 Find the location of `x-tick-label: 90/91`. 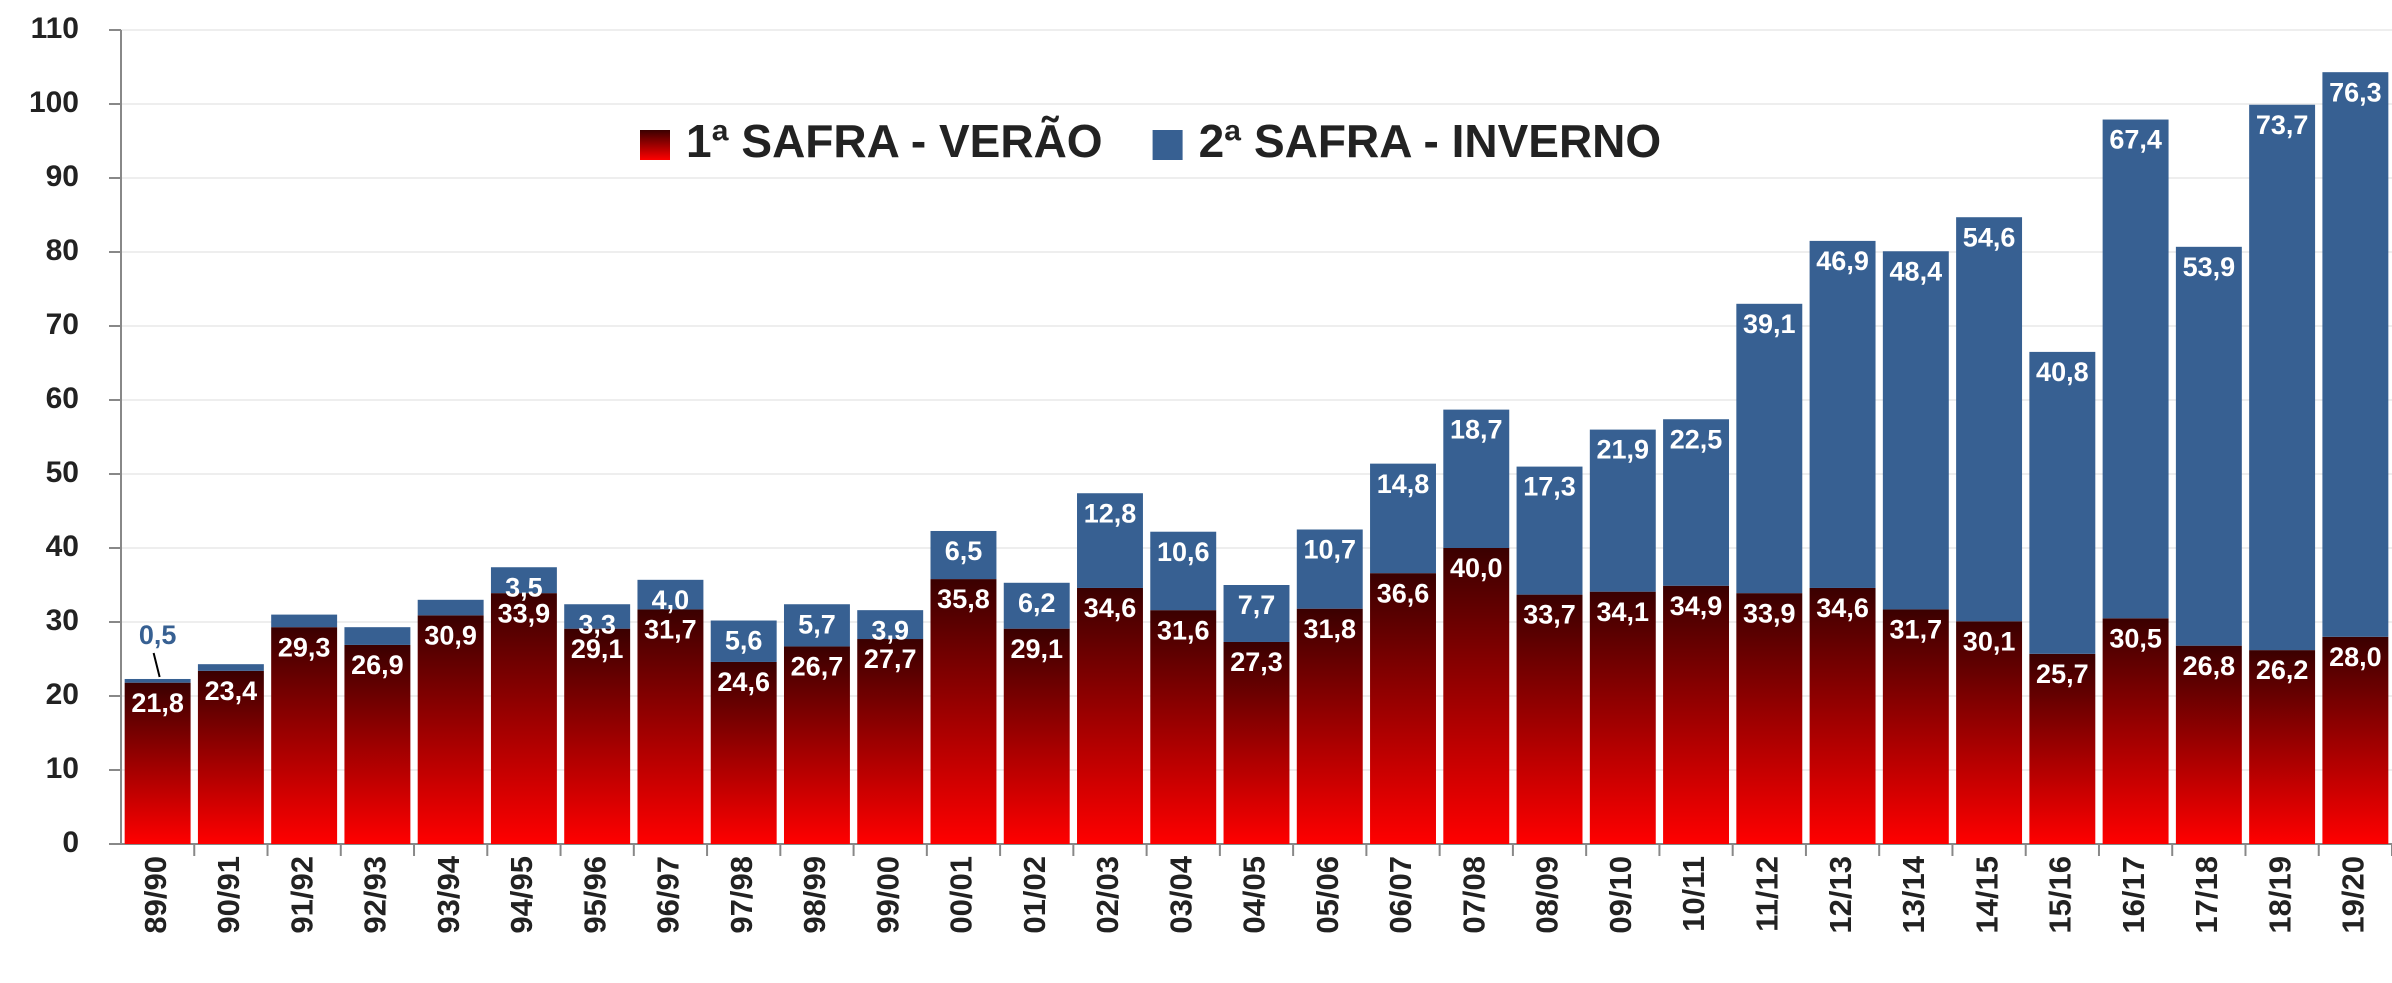

x-tick-label: 90/91 is located at coordinates (228, 895).